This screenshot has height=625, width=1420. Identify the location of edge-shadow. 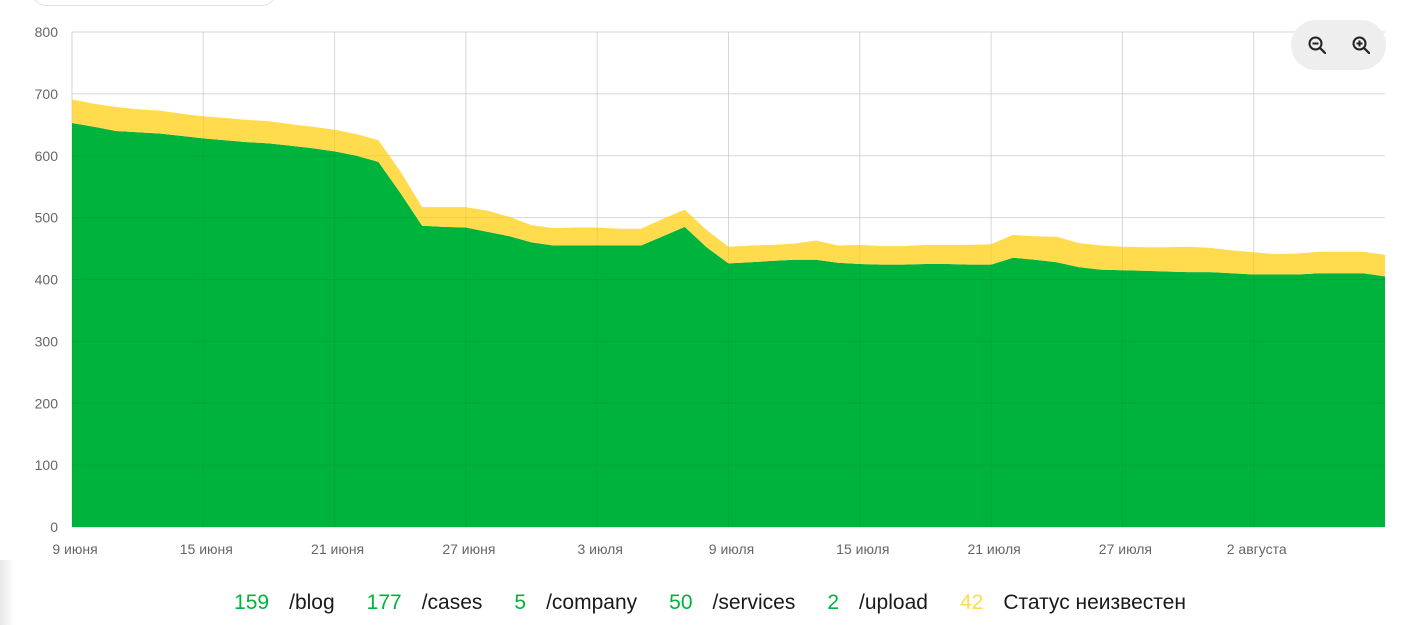
(7, 592).